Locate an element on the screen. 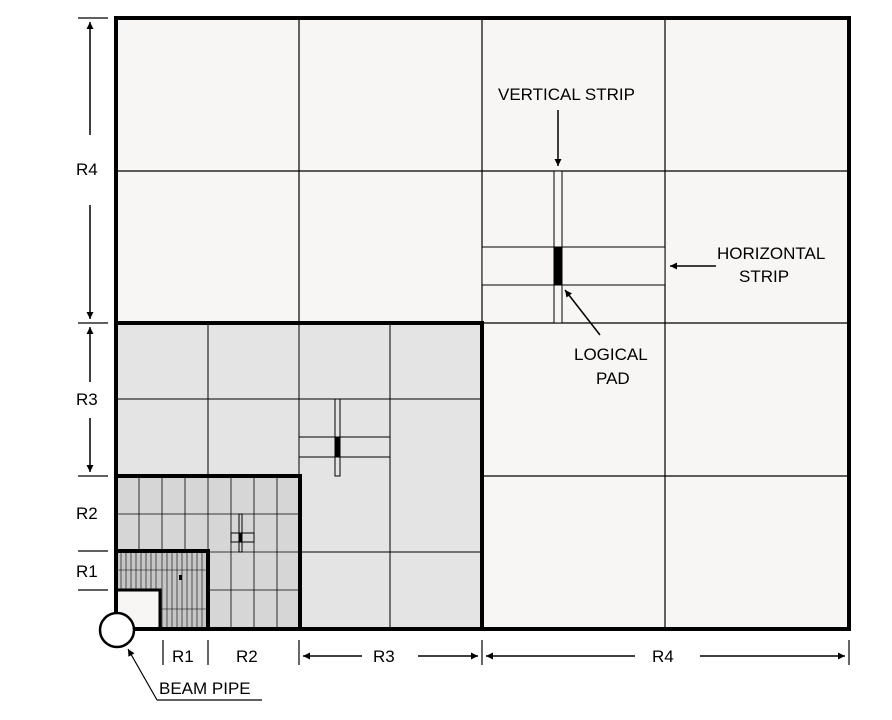  horizontal-strip-label-line2: STRIP is located at coordinates (764, 276).